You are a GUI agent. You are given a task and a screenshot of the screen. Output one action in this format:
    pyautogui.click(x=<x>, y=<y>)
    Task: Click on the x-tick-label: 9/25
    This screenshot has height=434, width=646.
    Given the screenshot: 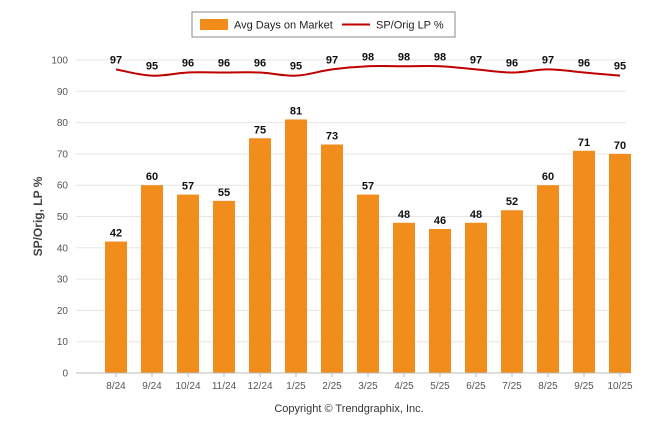 What is the action you would take?
    pyautogui.click(x=584, y=386)
    